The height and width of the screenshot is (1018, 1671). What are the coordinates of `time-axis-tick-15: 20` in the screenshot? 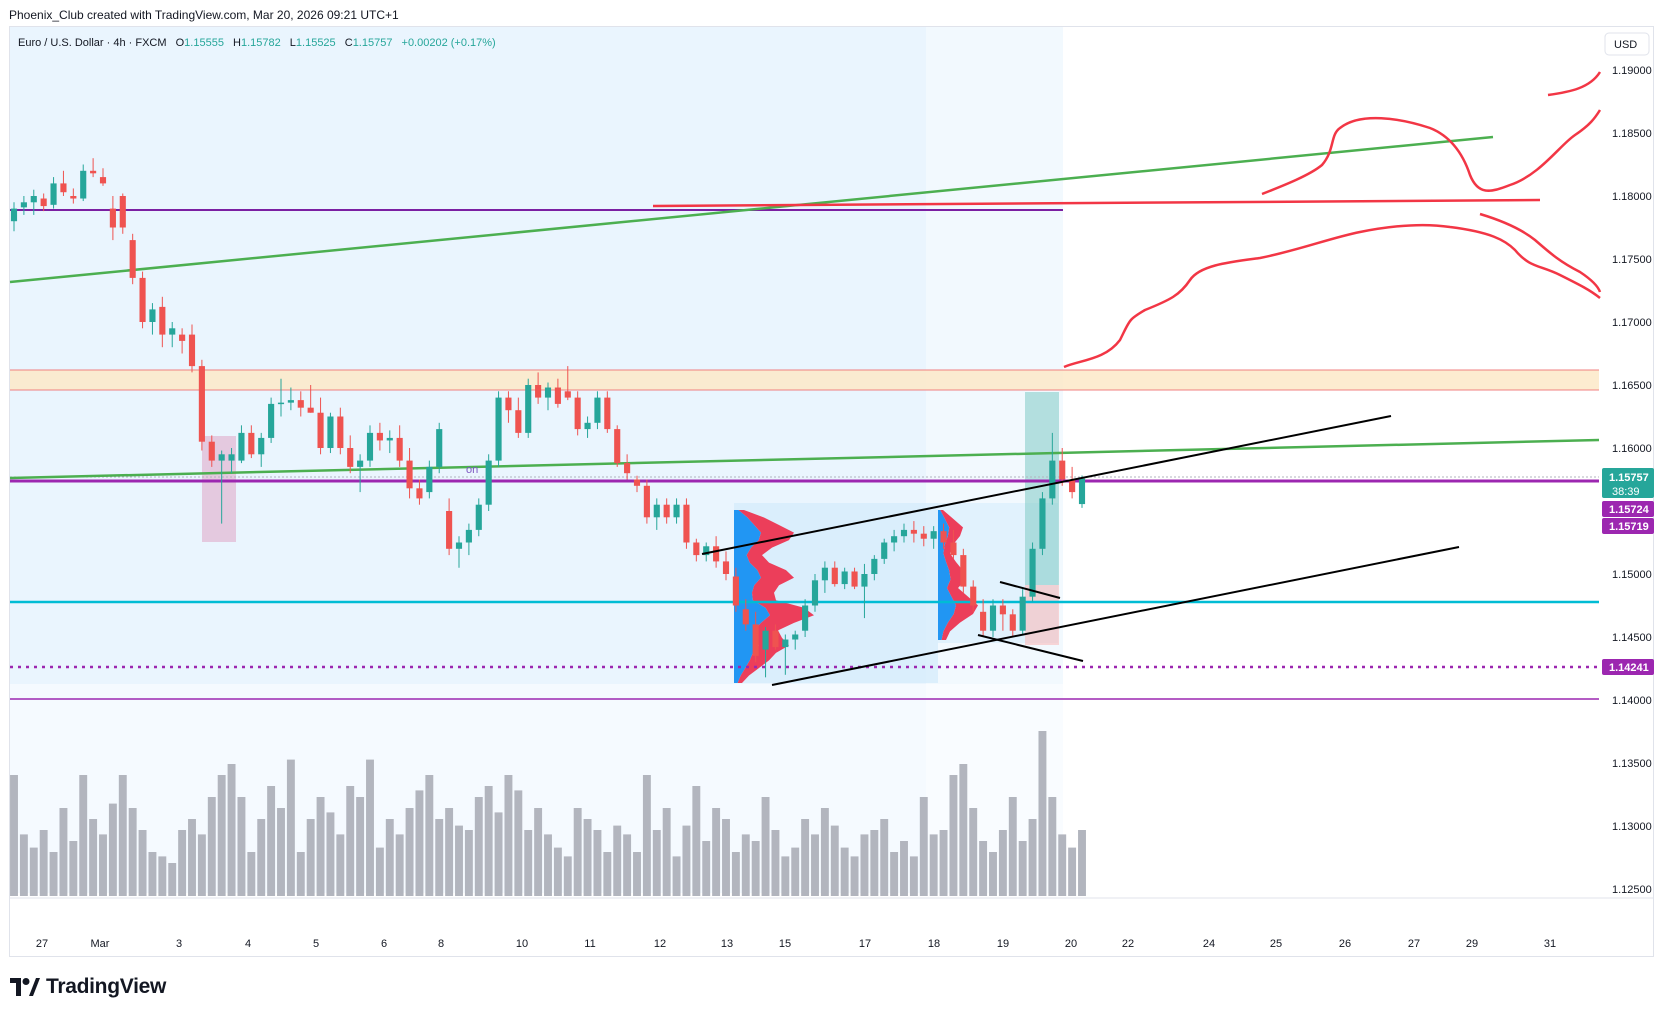 It's located at (1071, 944).